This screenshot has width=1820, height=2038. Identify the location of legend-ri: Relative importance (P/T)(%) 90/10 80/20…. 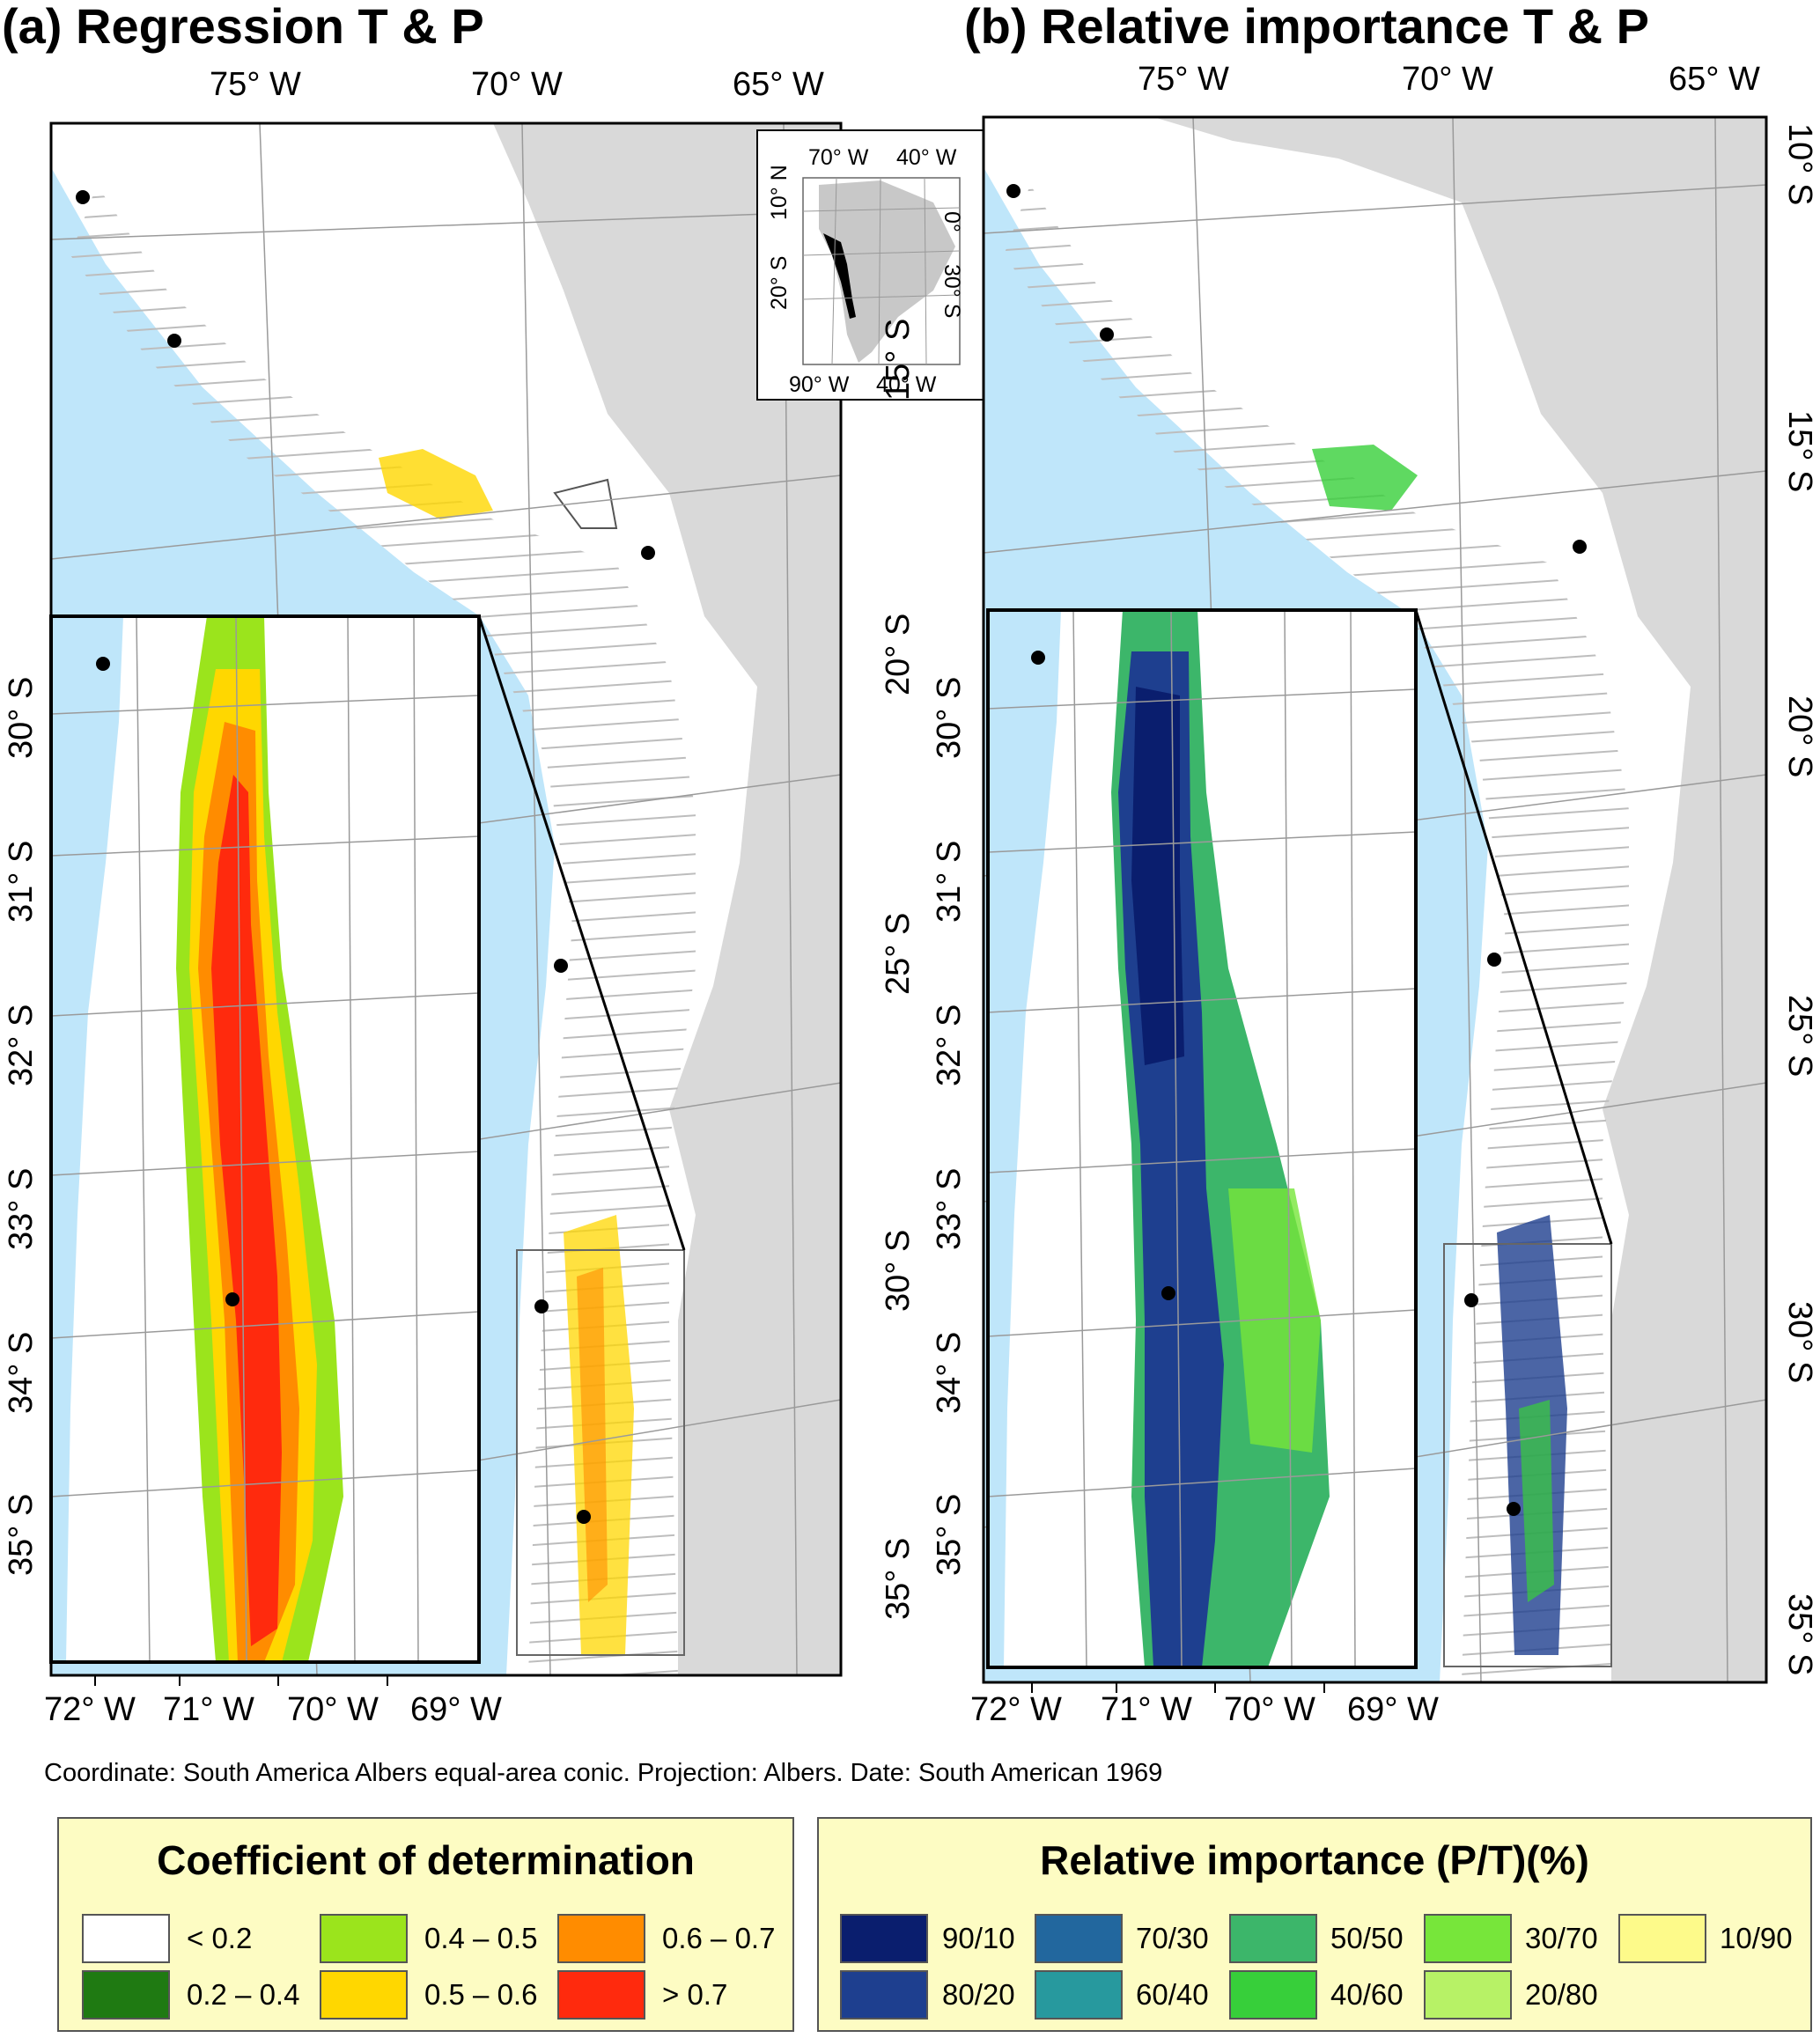
(1314, 1924).